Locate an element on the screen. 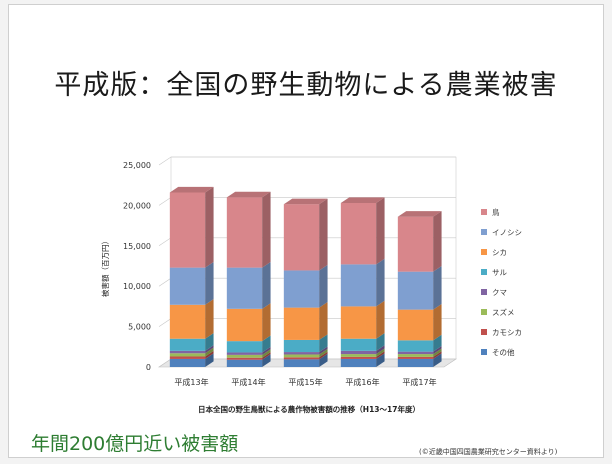 This screenshot has height=464, width=612. y-axis-ticks: 0 5,000 10,000 15,000 20,000 25,000 is located at coordinates (137, 266).